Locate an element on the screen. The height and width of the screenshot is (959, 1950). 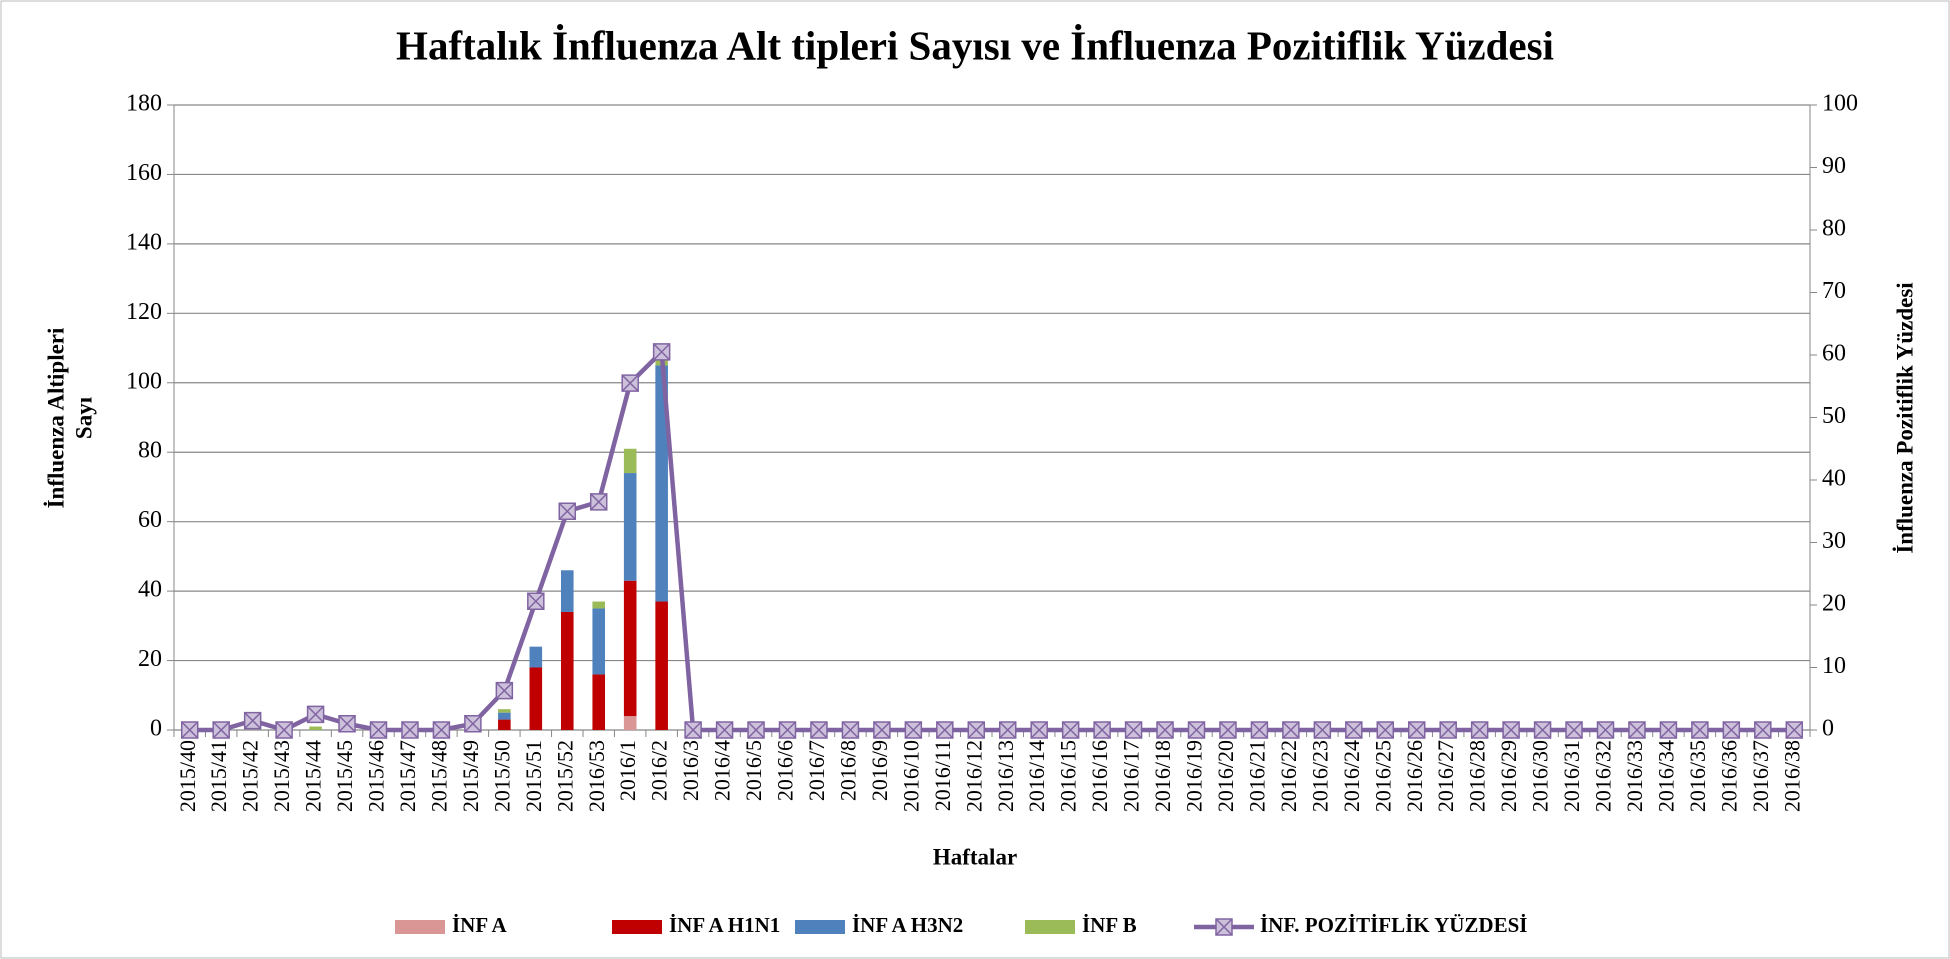
x-tick-label: 2016/10 is located at coordinates (910, 776).